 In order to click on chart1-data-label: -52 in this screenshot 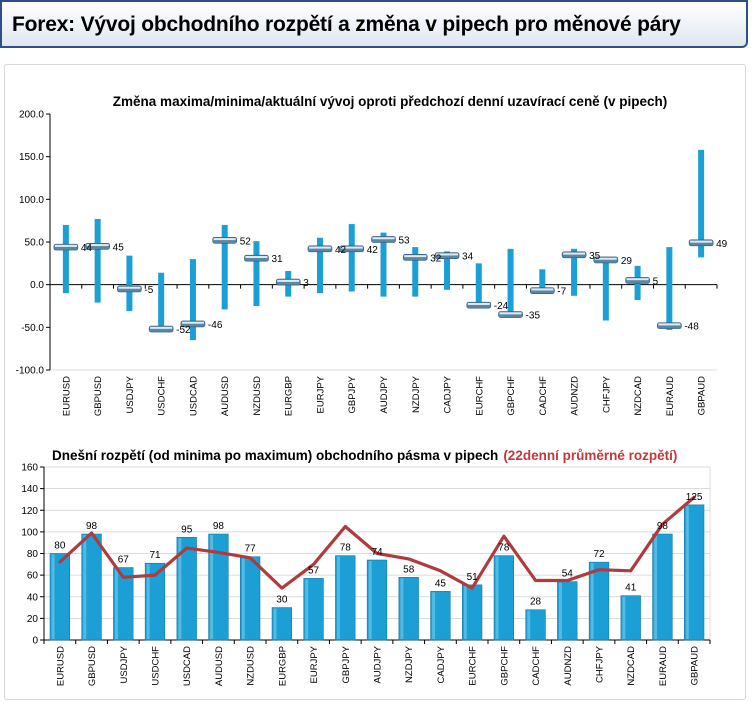, I will do `click(183, 330)`.